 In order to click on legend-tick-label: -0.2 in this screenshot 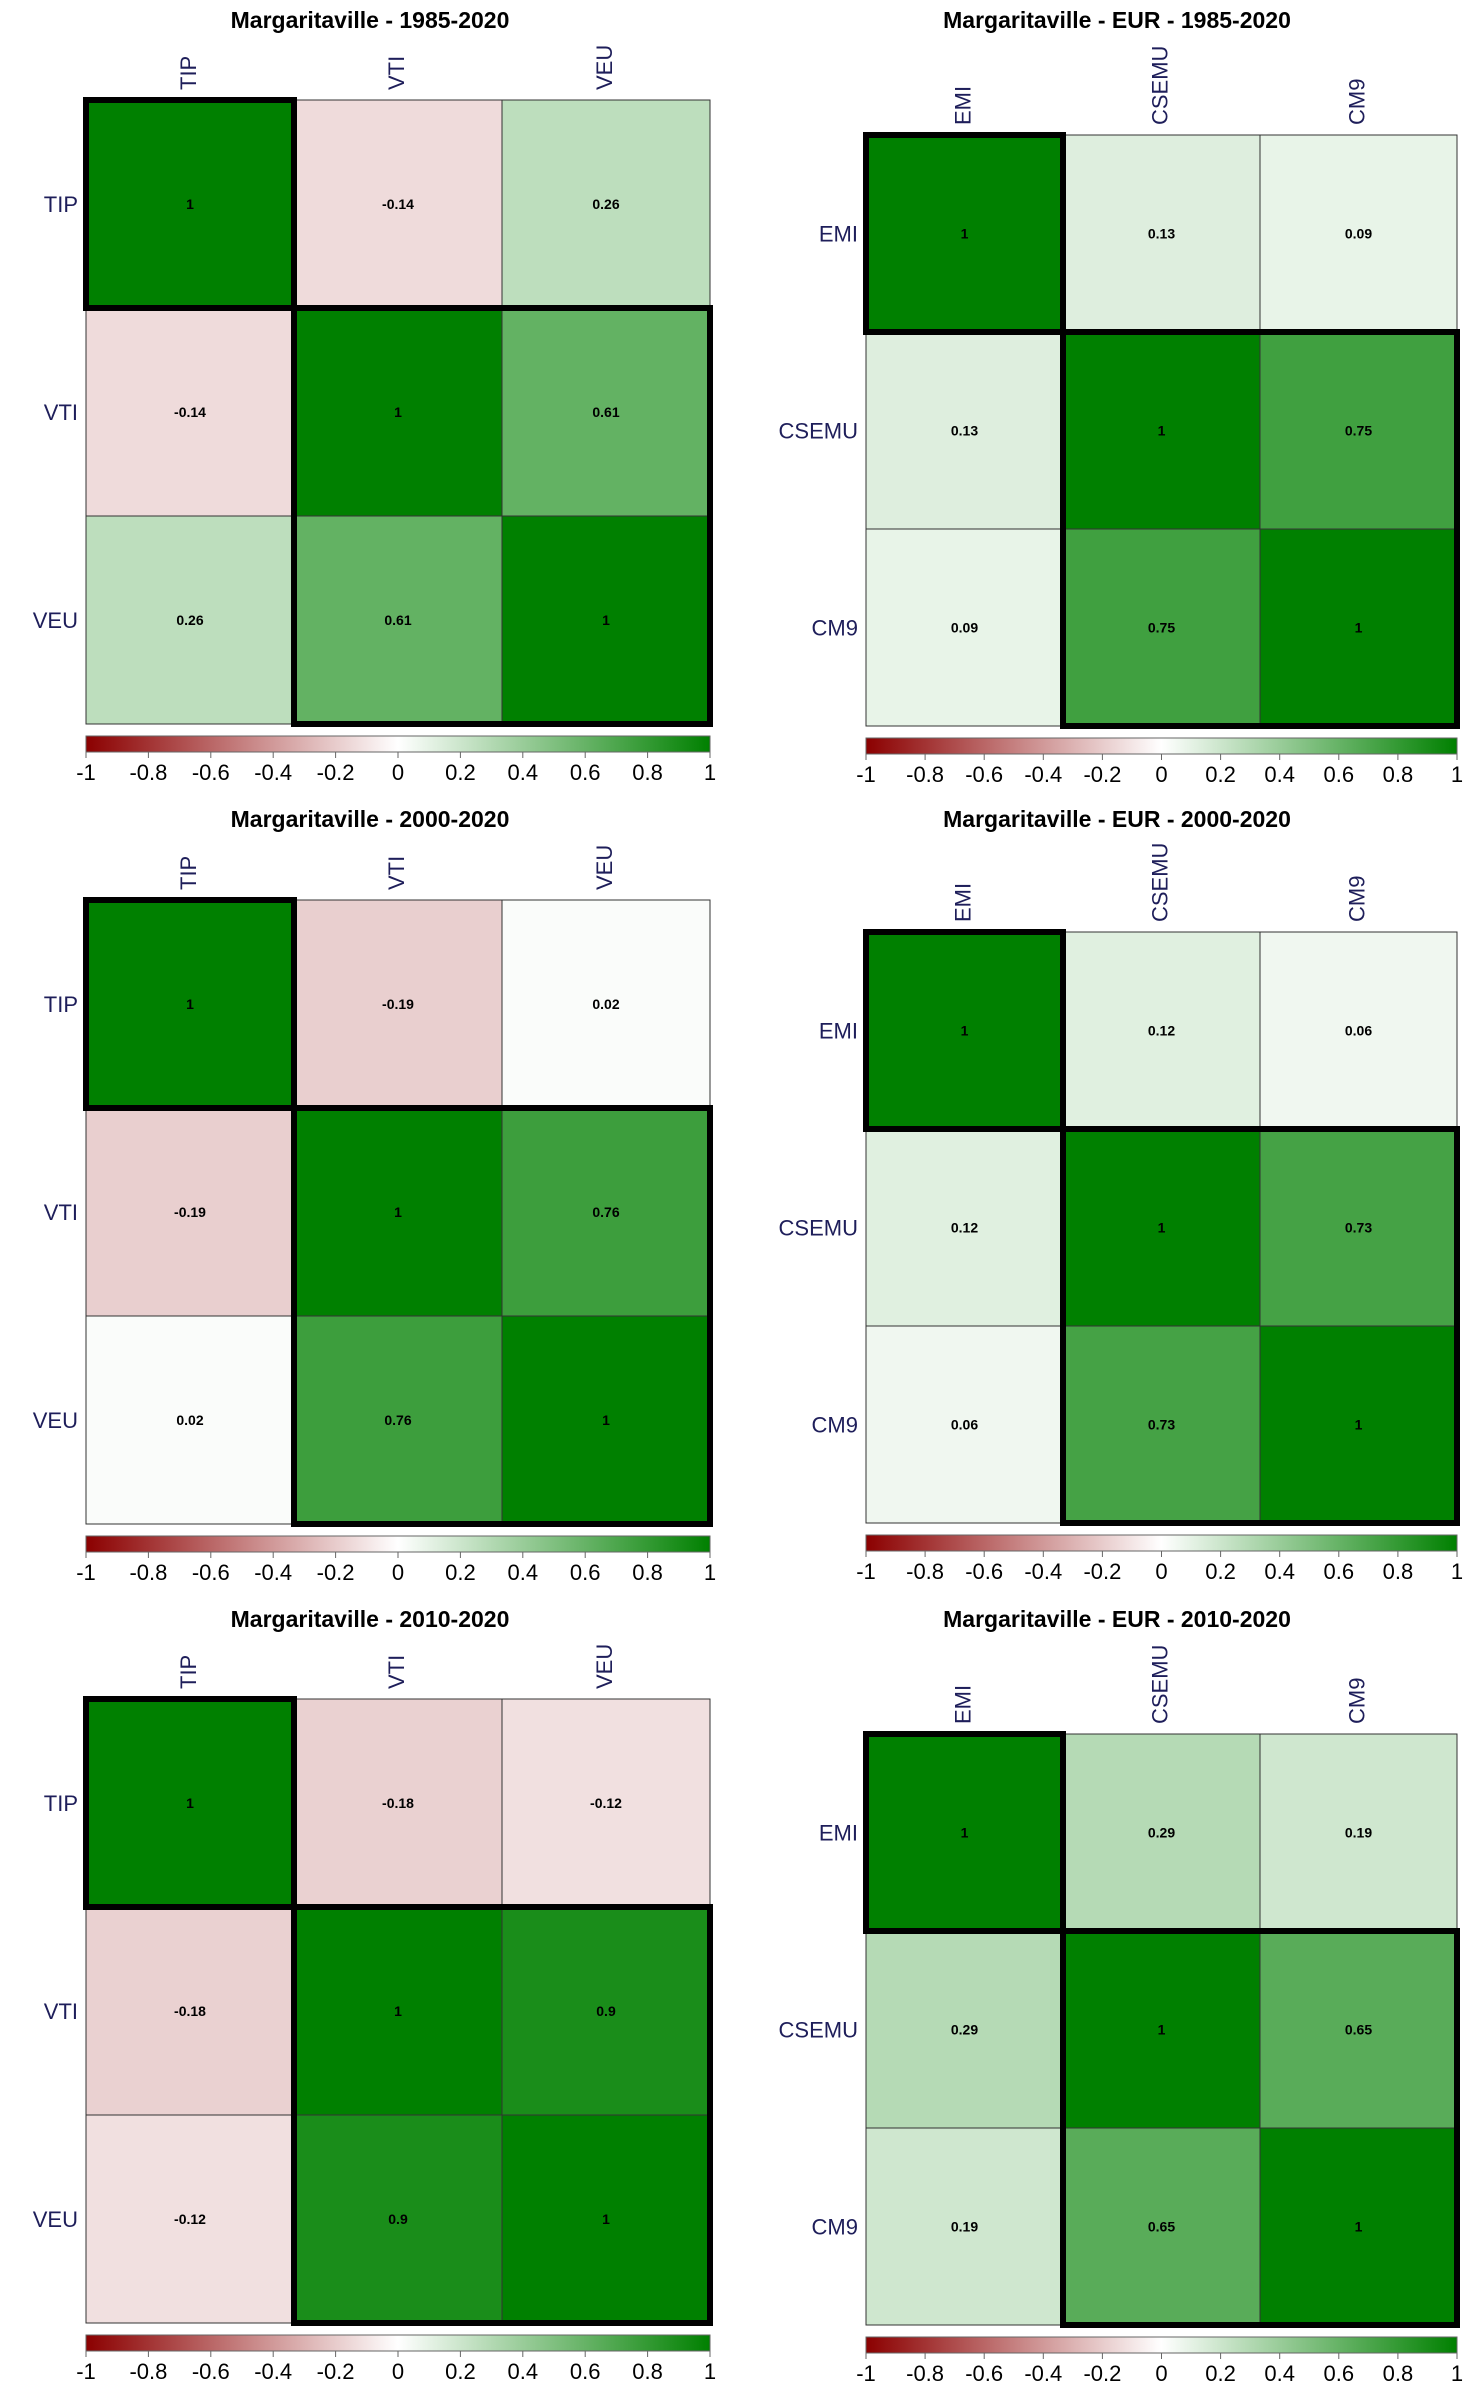, I will do `click(1102, 1571)`.